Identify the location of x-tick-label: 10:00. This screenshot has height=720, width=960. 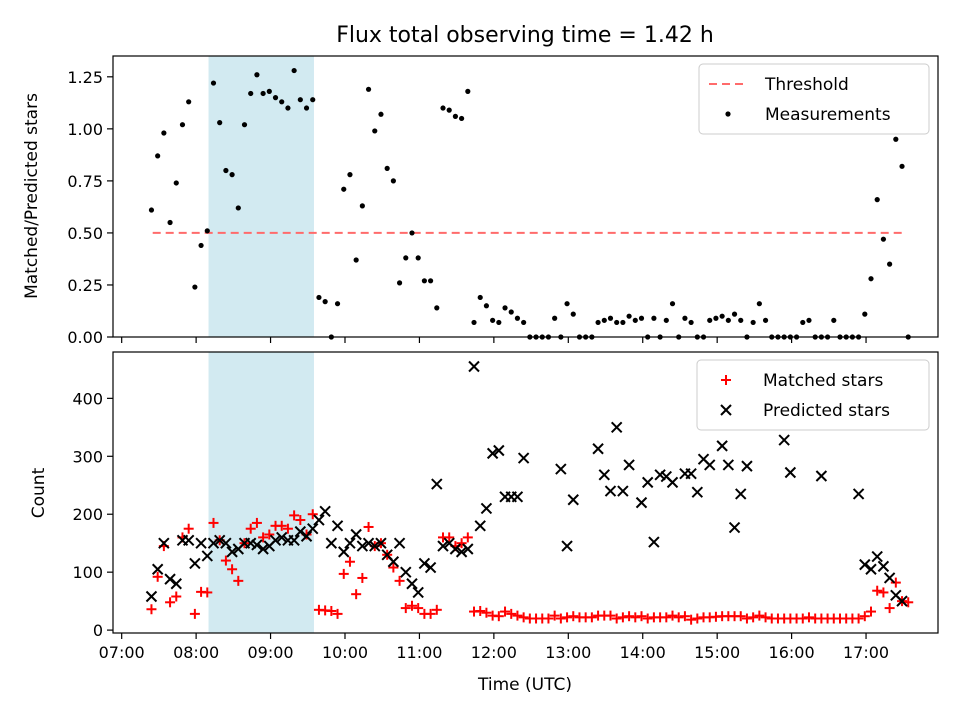
(345, 652).